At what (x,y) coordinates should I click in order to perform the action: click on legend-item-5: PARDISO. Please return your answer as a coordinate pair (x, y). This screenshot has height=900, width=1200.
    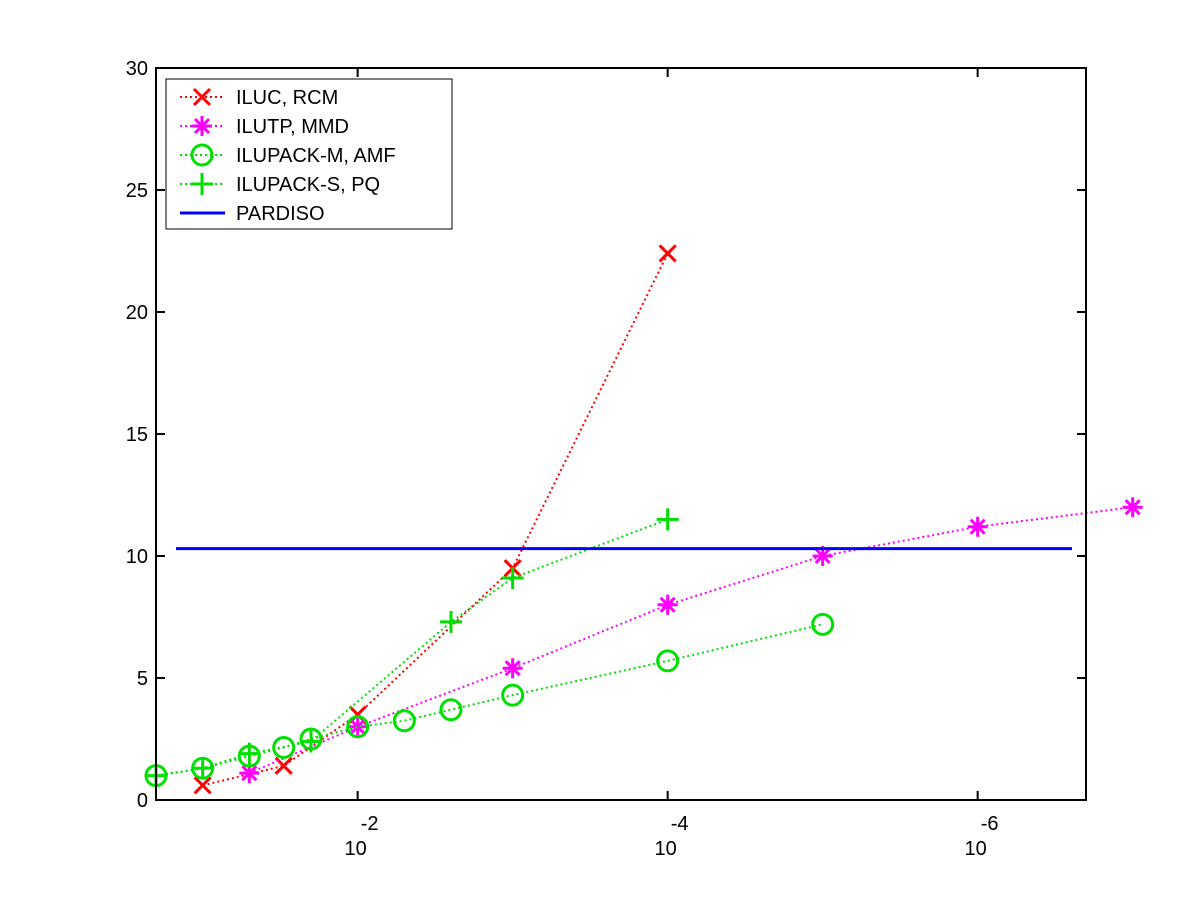
    Looking at the image, I should click on (252, 214).